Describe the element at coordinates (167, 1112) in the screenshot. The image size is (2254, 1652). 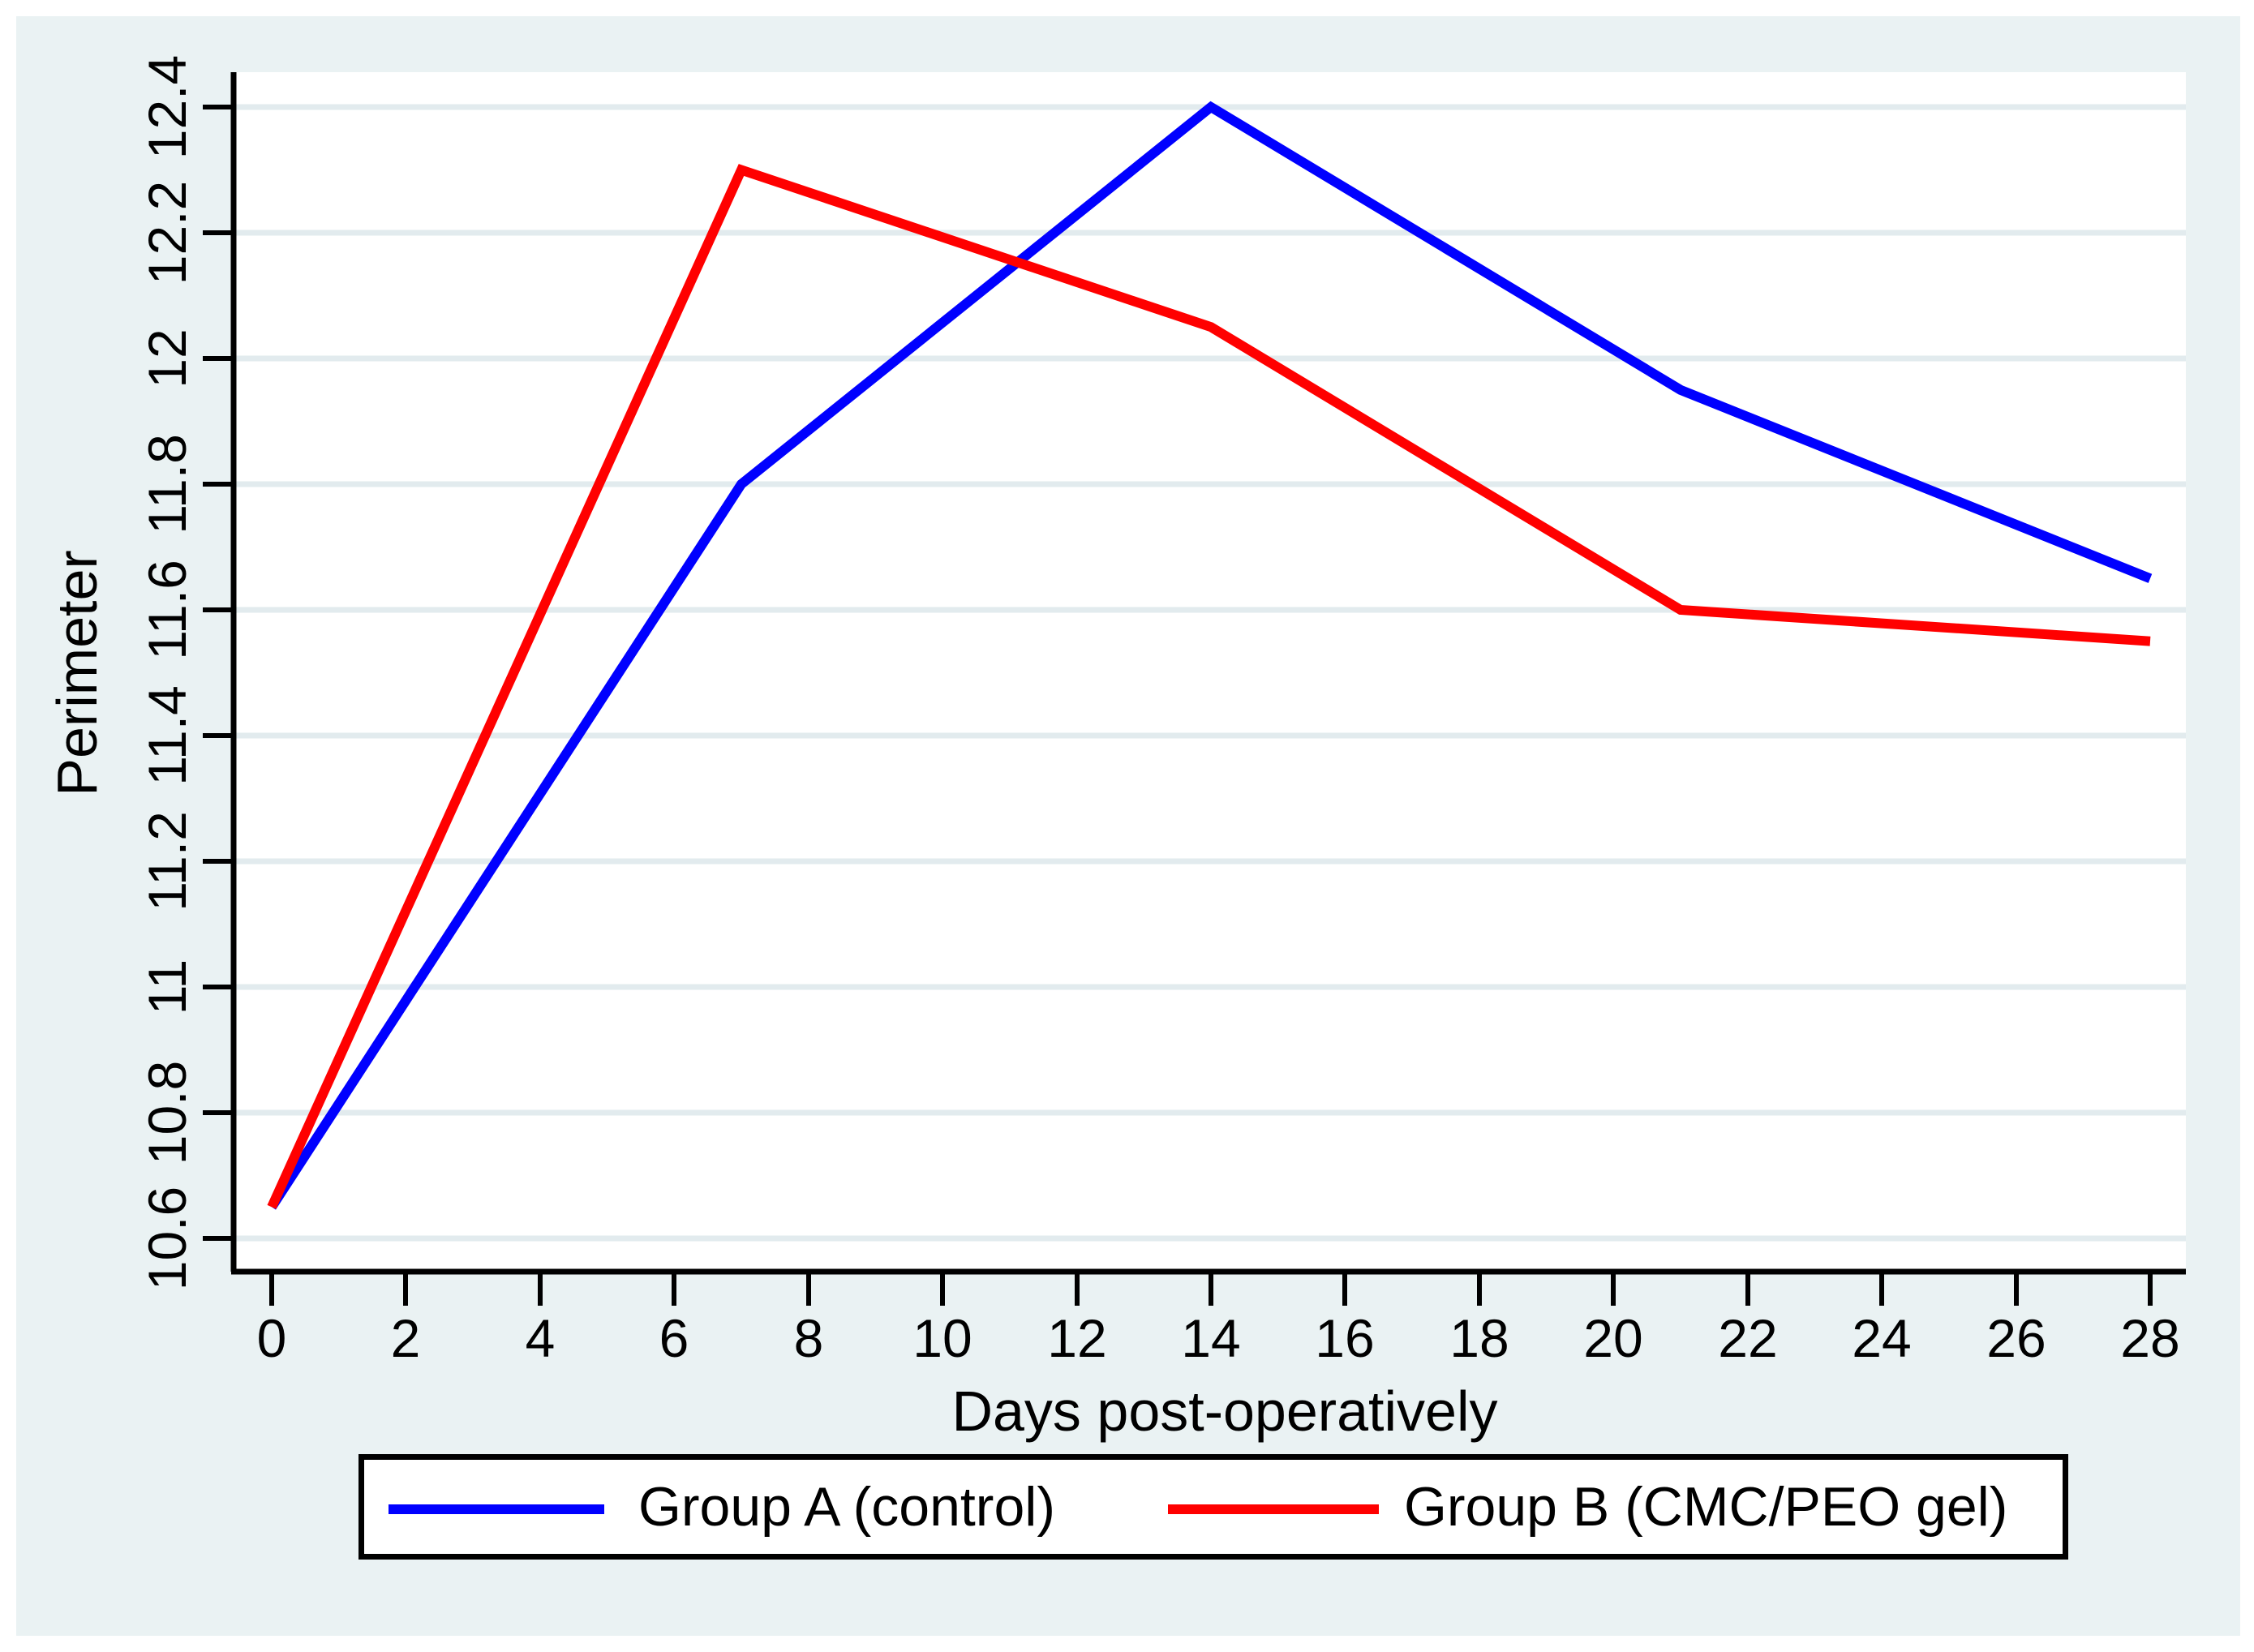
I see `y-tick-label: 10.8` at that location.